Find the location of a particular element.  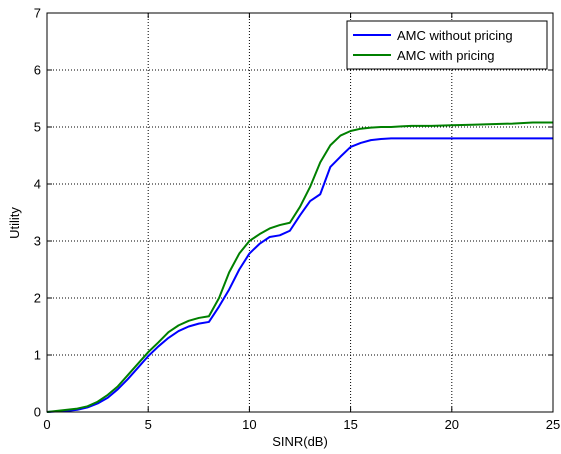

x-tick-label: 10 is located at coordinates (249, 424).